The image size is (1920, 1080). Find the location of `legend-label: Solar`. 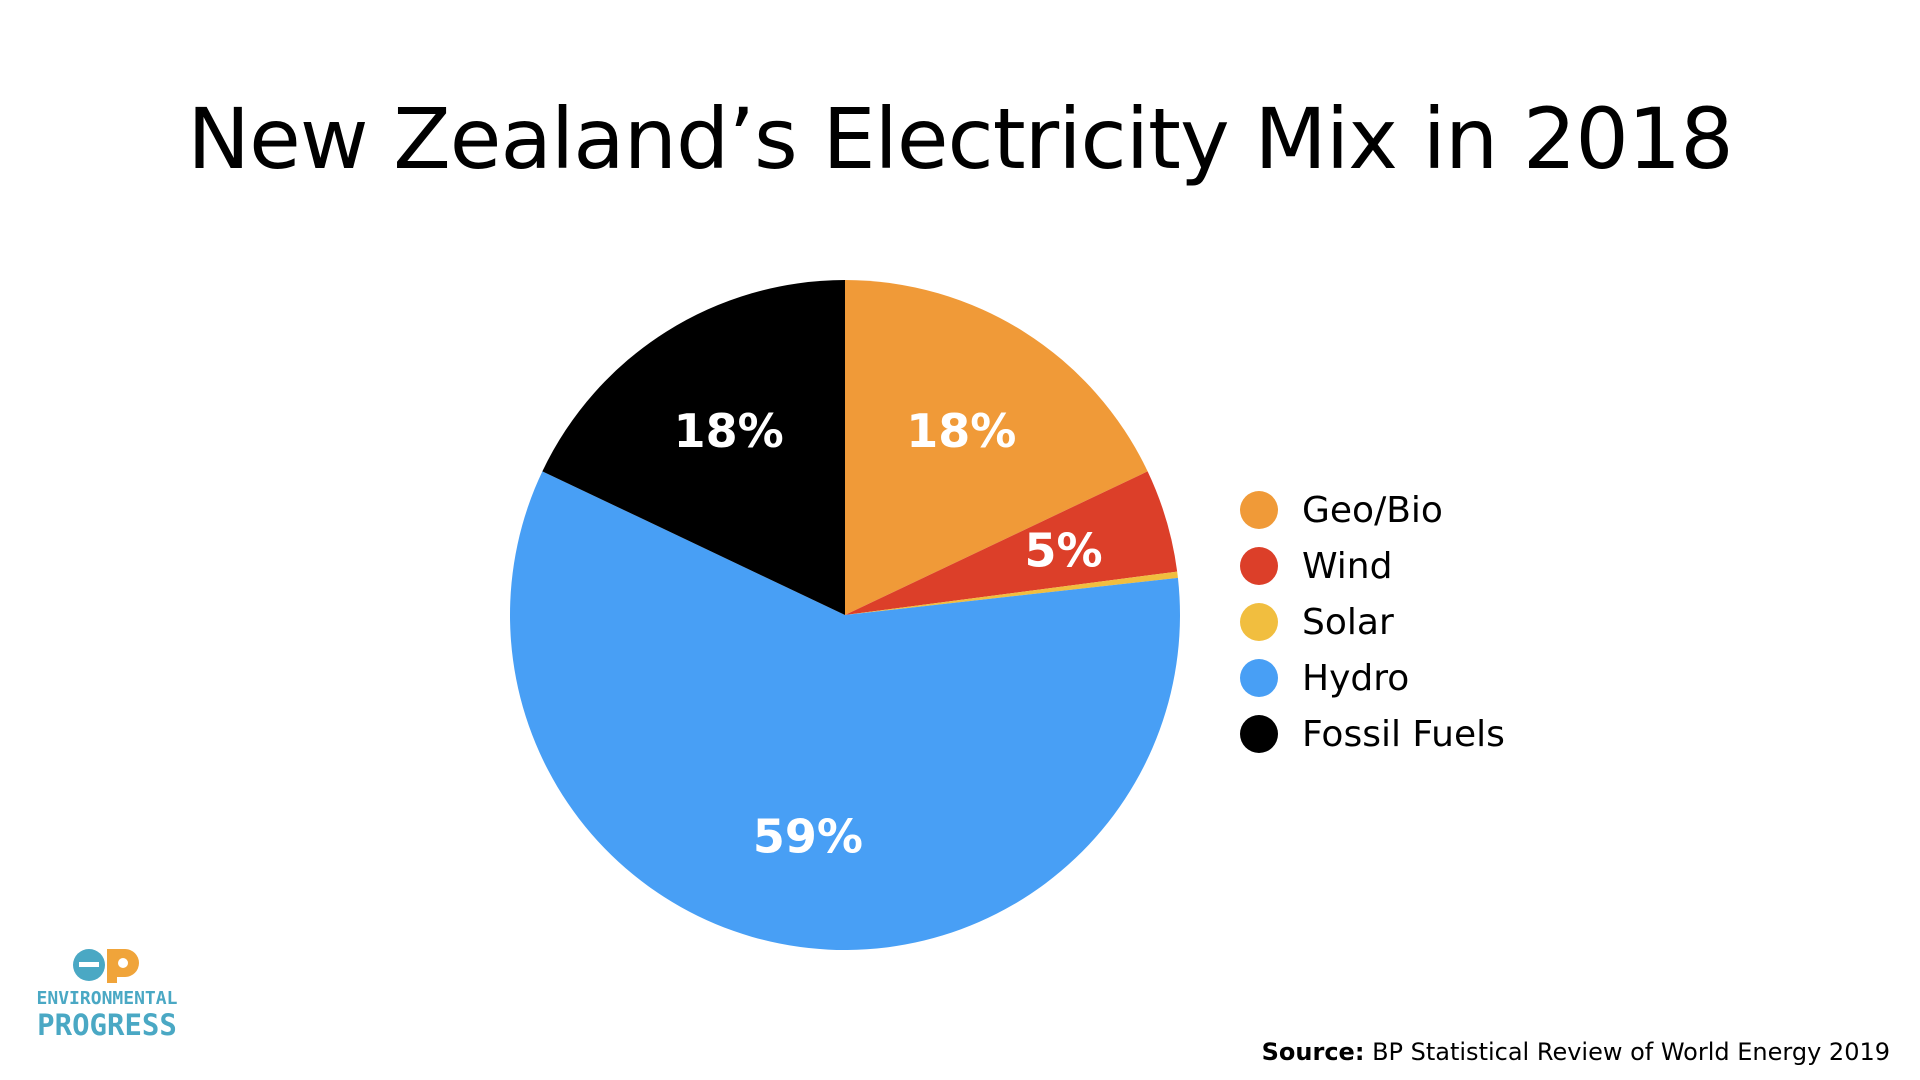

legend-label: Solar is located at coordinates (1348, 622).